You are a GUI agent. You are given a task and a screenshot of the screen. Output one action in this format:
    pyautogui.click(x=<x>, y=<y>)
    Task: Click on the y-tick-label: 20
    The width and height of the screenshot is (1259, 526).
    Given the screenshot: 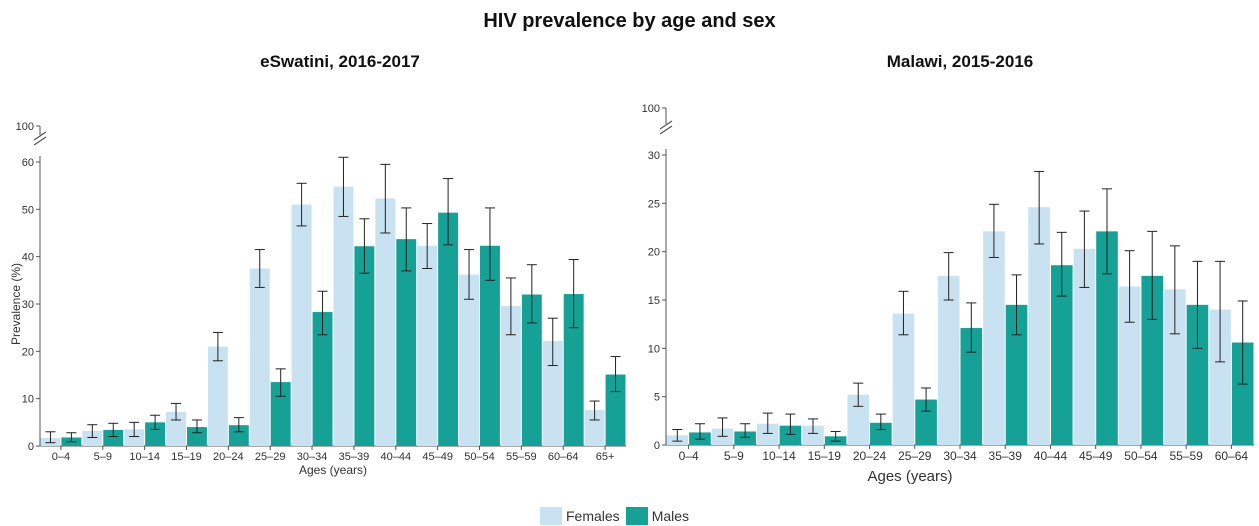 What is the action you would take?
    pyautogui.click(x=28, y=352)
    